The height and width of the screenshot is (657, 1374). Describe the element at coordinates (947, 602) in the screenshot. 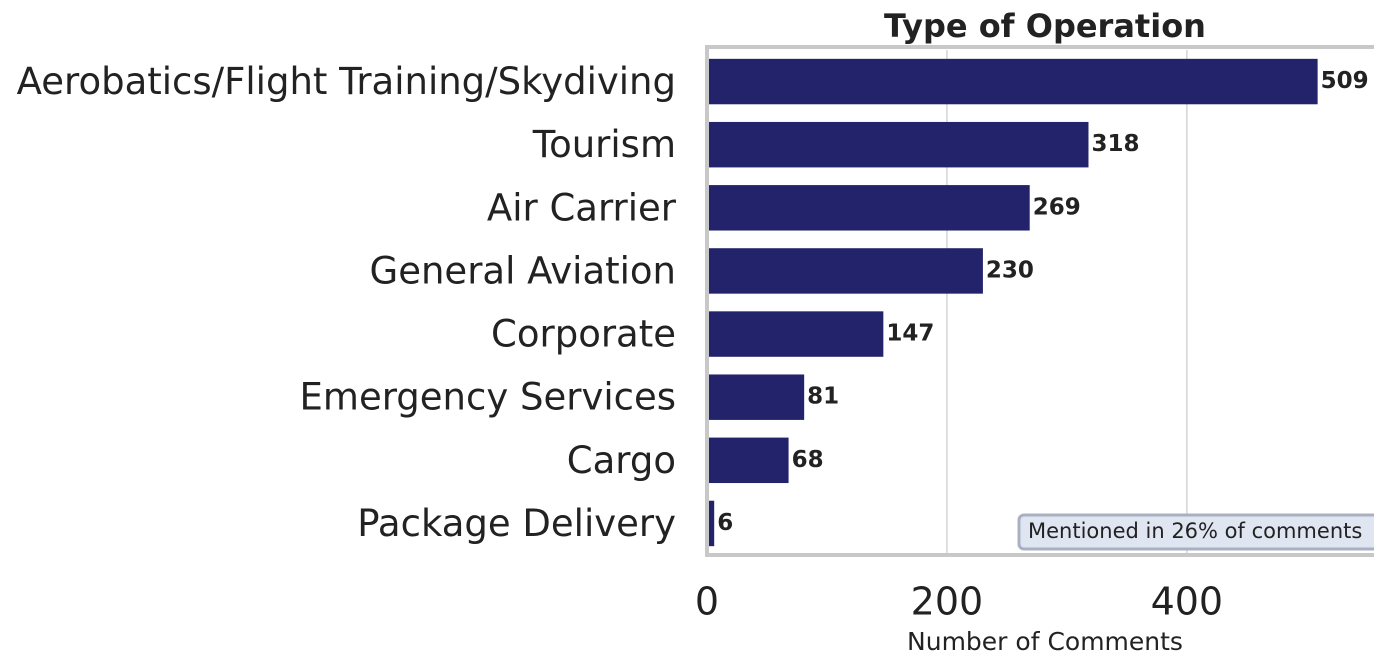

I see `x-tick-label: 200` at that location.